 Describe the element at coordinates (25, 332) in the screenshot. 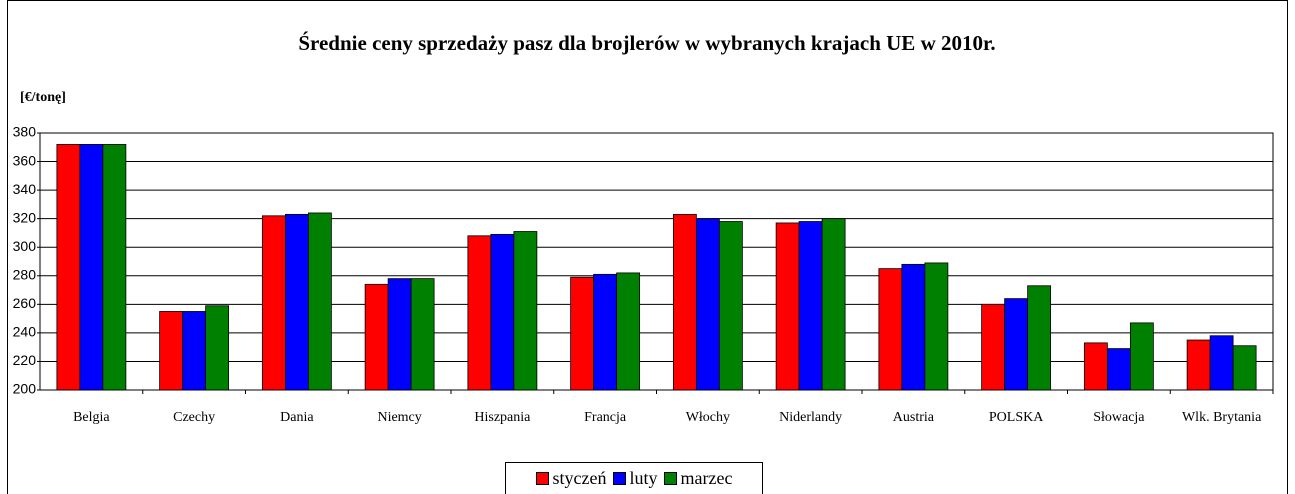

I see `y-tick-label: 240` at that location.